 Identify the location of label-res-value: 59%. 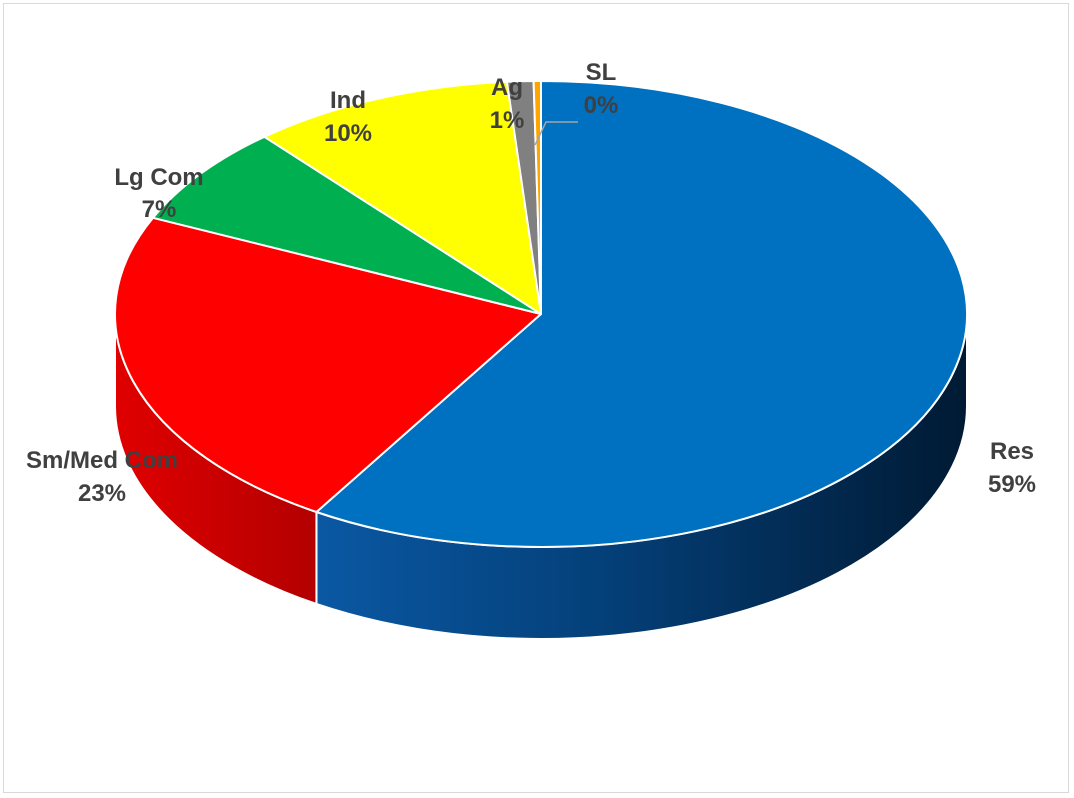
(1012, 484).